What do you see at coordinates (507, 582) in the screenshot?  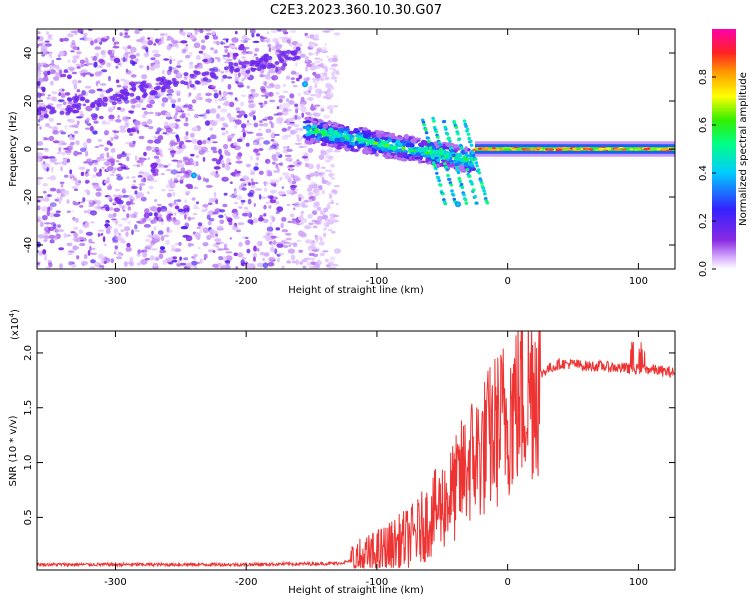 I see `x-tick-label: 0` at bounding box center [507, 582].